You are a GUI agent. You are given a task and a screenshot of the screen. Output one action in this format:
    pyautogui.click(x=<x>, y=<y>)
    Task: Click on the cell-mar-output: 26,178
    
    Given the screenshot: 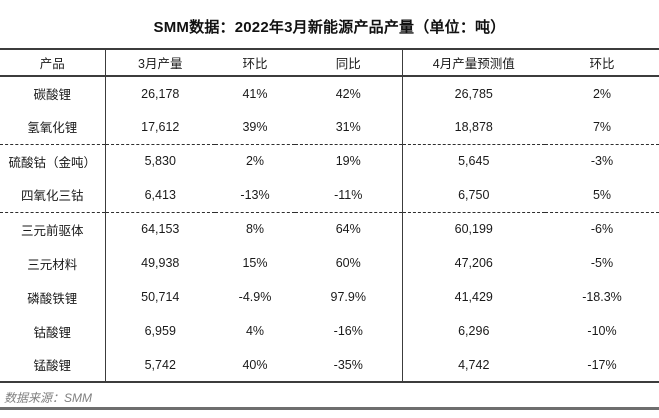 What is the action you would take?
    pyautogui.click(x=160, y=93)
    